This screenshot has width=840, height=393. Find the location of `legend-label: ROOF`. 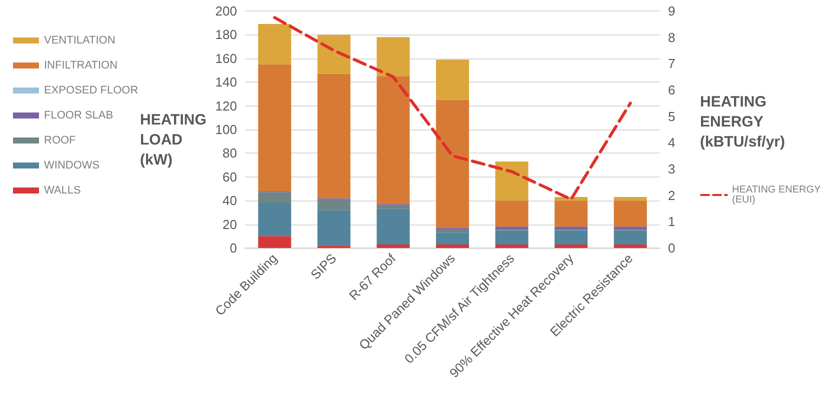

legend-label: ROOF is located at coordinates (60, 140).